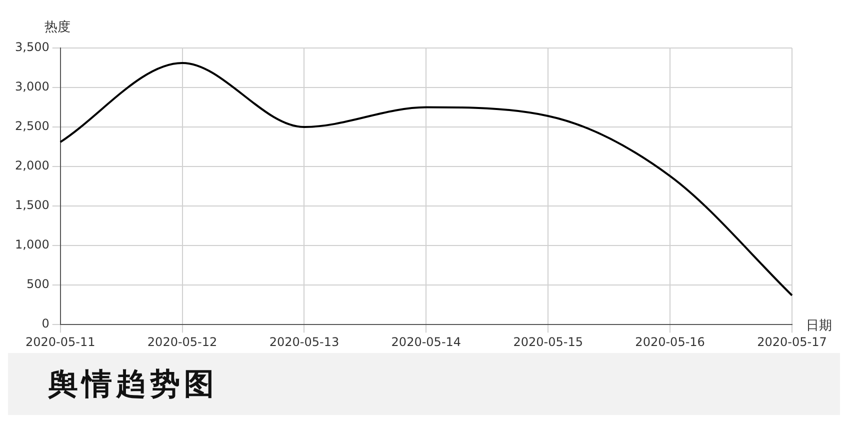  What do you see at coordinates (32, 205) in the screenshot?
I see `y-tick-label: 1,500` at bounding box center [32, 205].